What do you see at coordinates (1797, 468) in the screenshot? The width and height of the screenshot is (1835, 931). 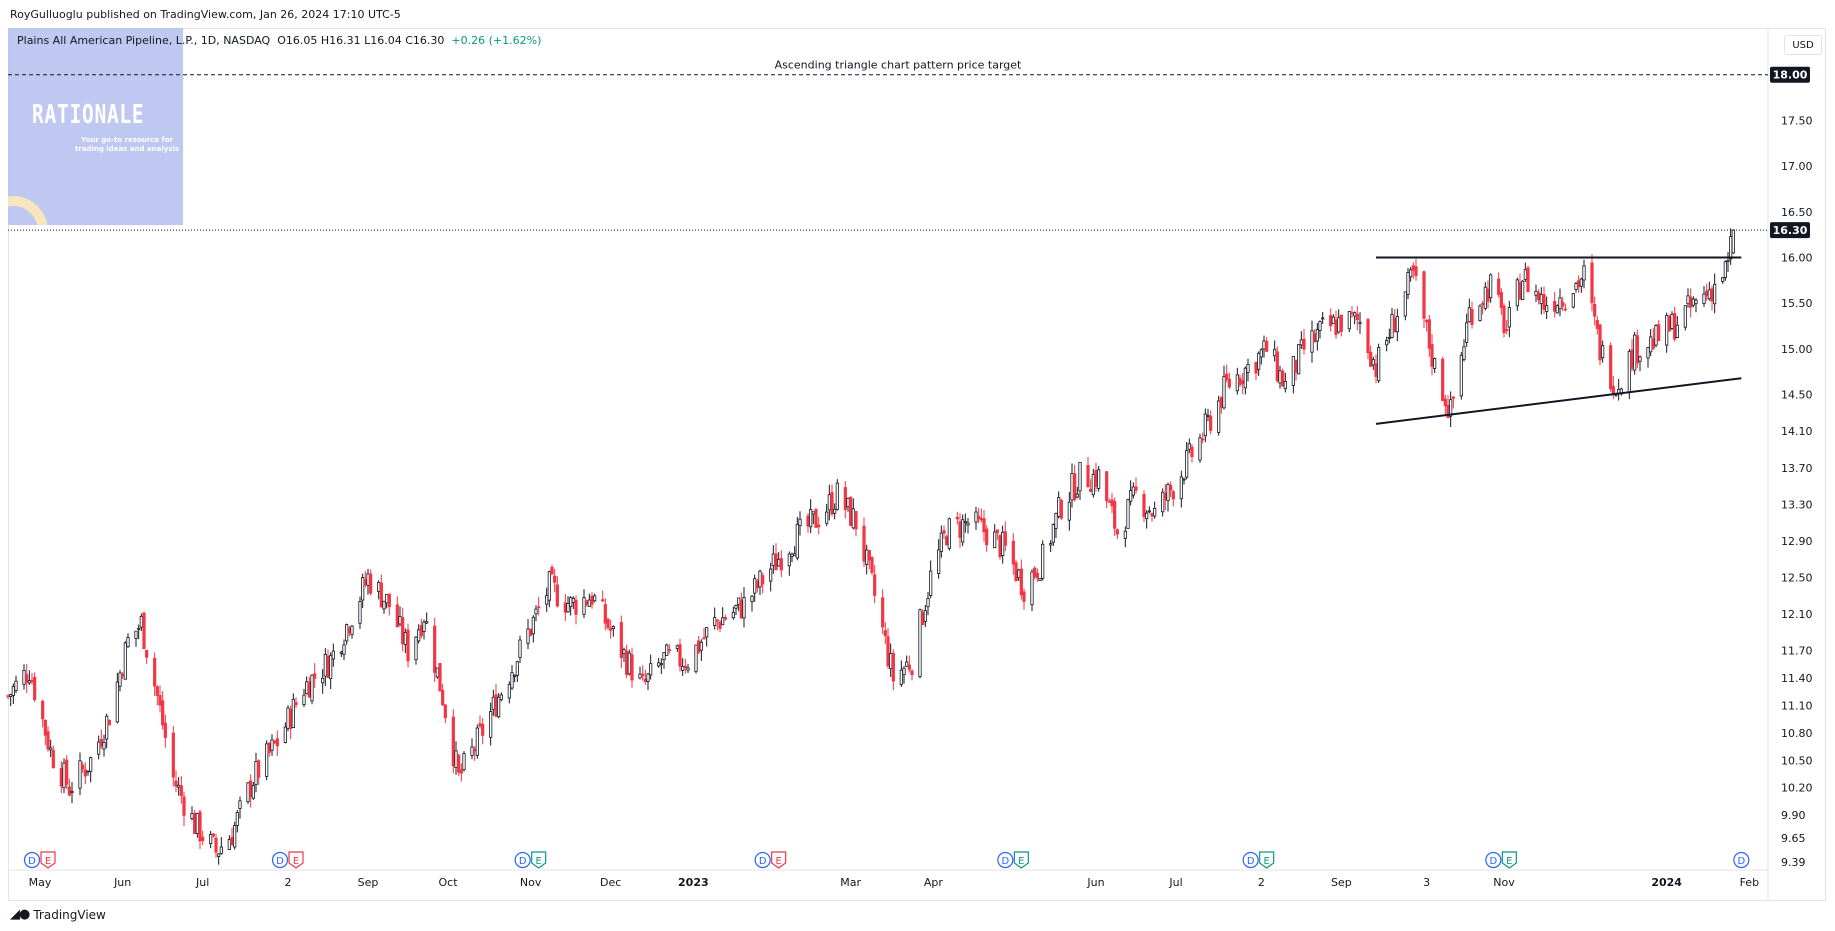 I see `price-tick-label: 13.70` at bounding box center [1797, 468].